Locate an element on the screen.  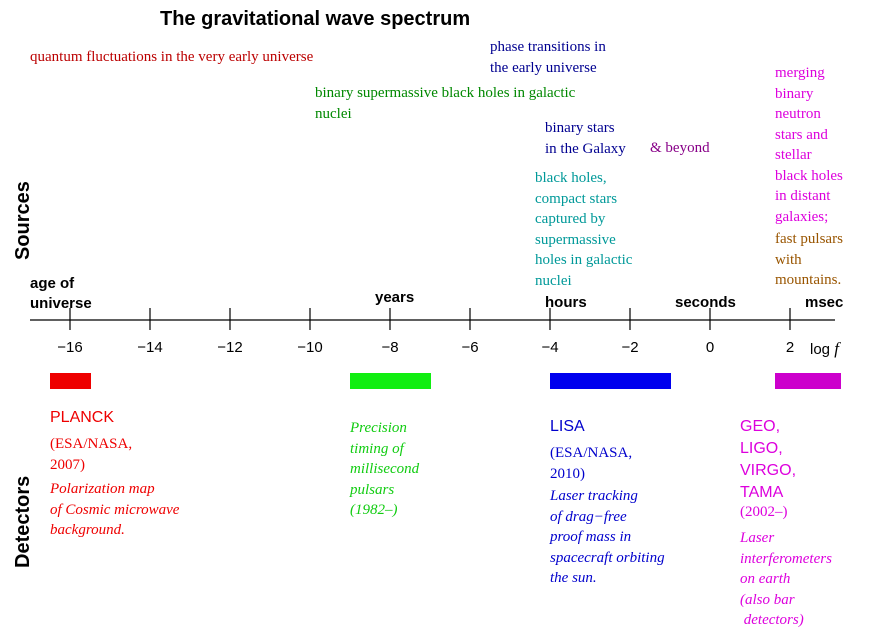
source-and-beyond: & beyond is located at coordinates (680, 148).